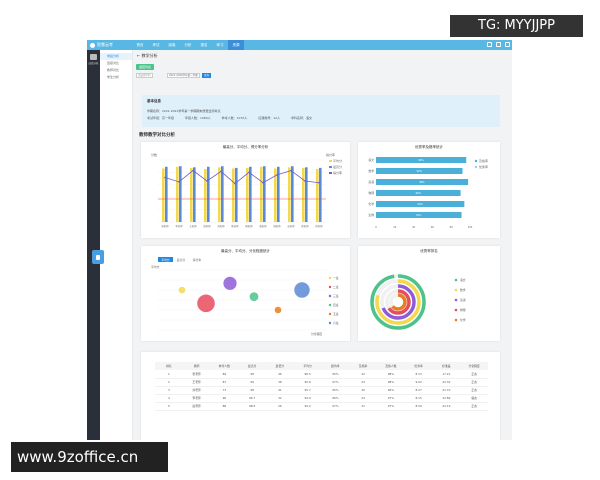 The height and width of the screenshot is (480, 600). What do you see at coordinates (418, 382) in the screenshot?
I see `table-cell: 9.02` at bounding box center [418, 382].